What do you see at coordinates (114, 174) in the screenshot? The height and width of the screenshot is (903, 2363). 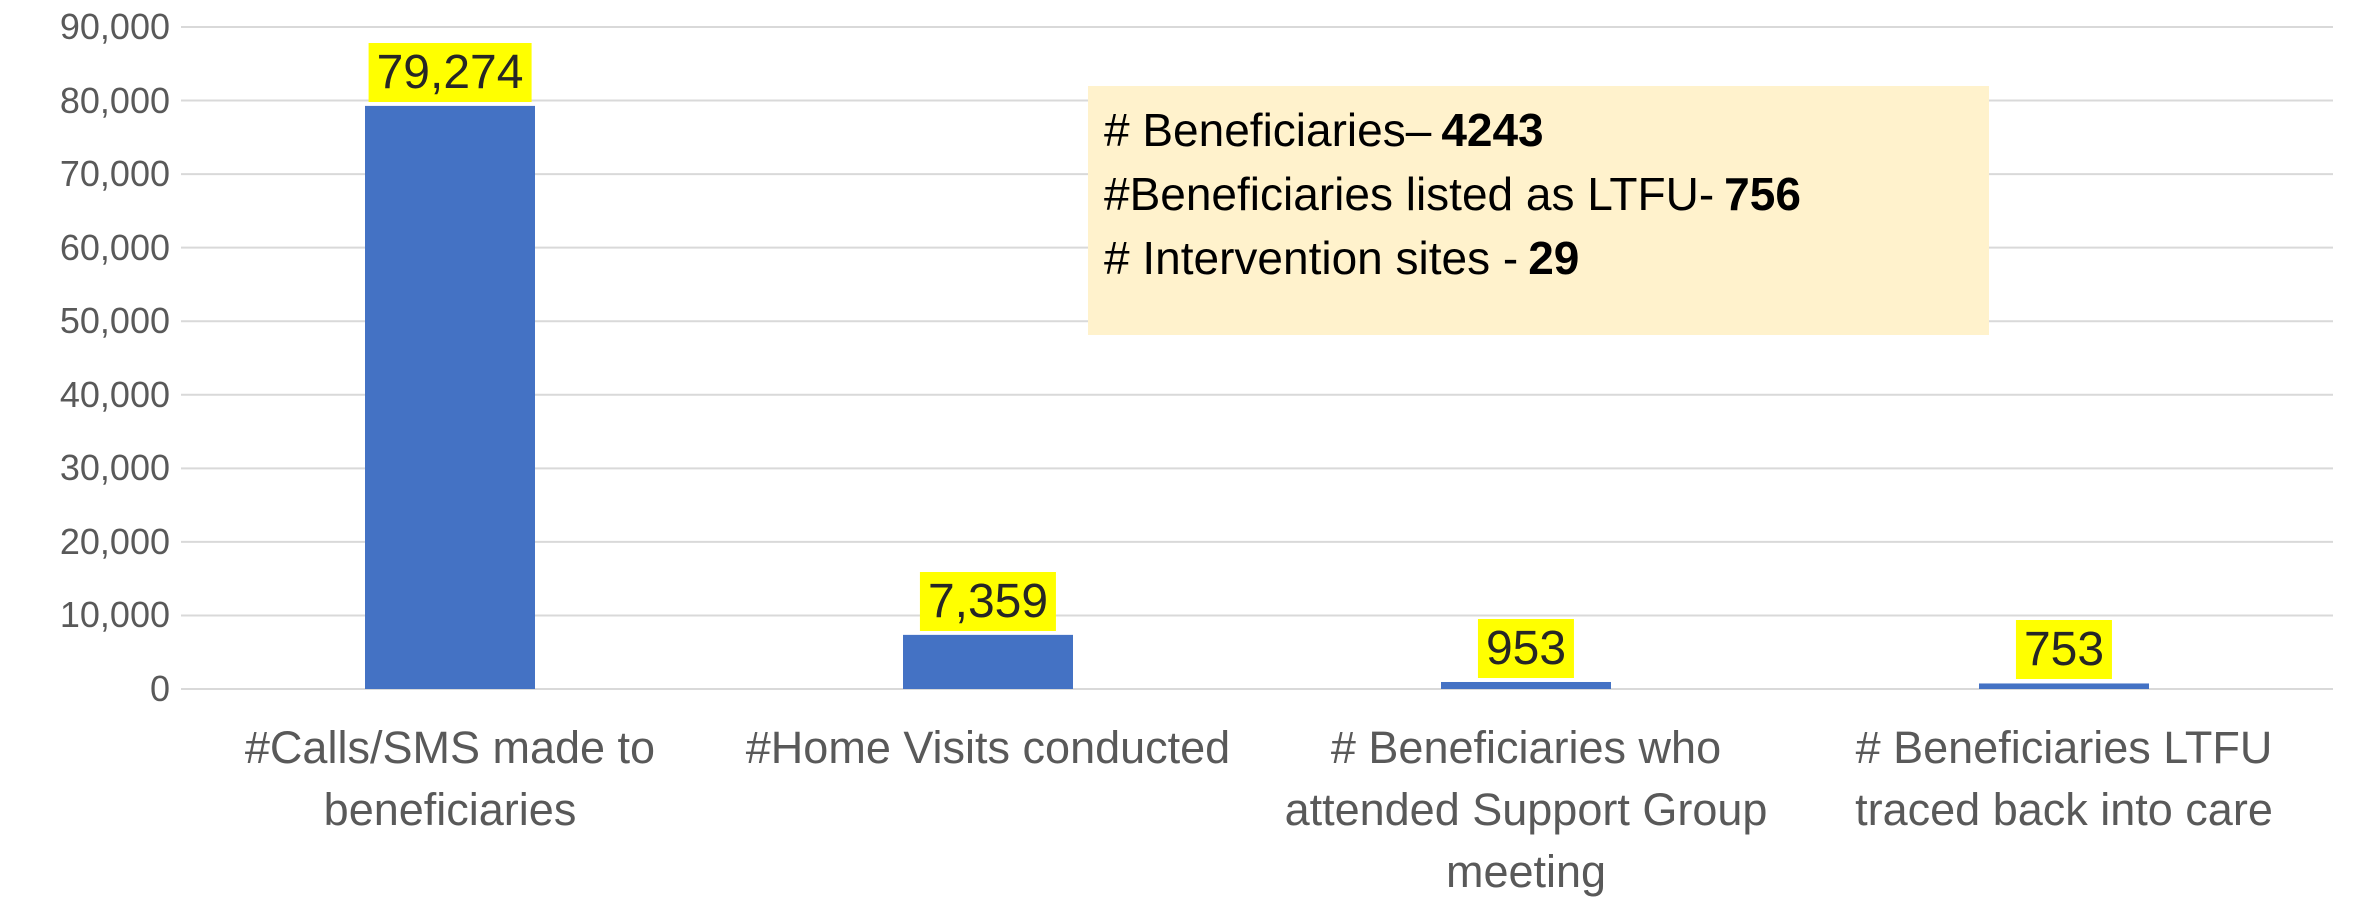 I see `y-tick-label: 70,000` at bounding box center [114, 174].